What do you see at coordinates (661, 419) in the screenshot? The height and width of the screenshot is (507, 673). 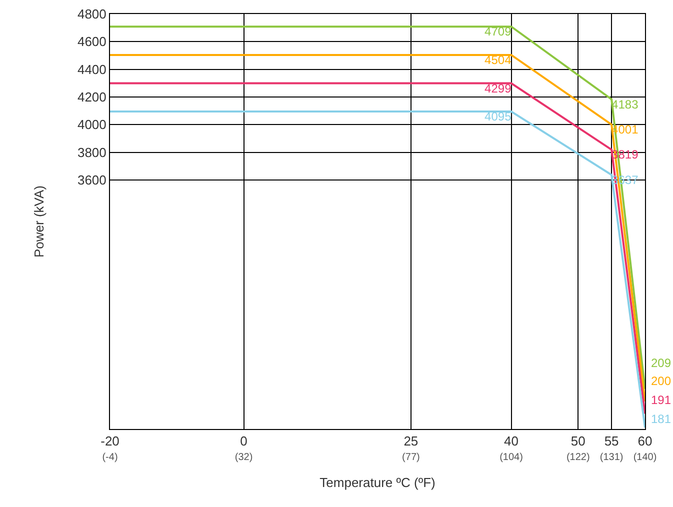 I see `text: 181` at bounding box center [661, 419].